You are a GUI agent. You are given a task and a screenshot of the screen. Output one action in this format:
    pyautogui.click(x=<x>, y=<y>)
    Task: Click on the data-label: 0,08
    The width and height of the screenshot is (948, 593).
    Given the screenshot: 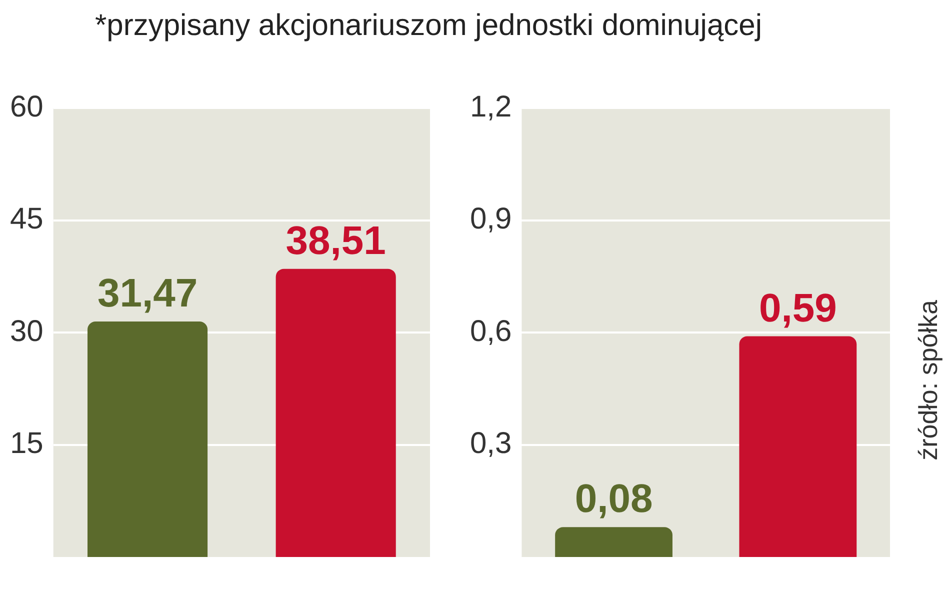 What is the action you would take?
    pyautogui.click(x=613, y=499)
    